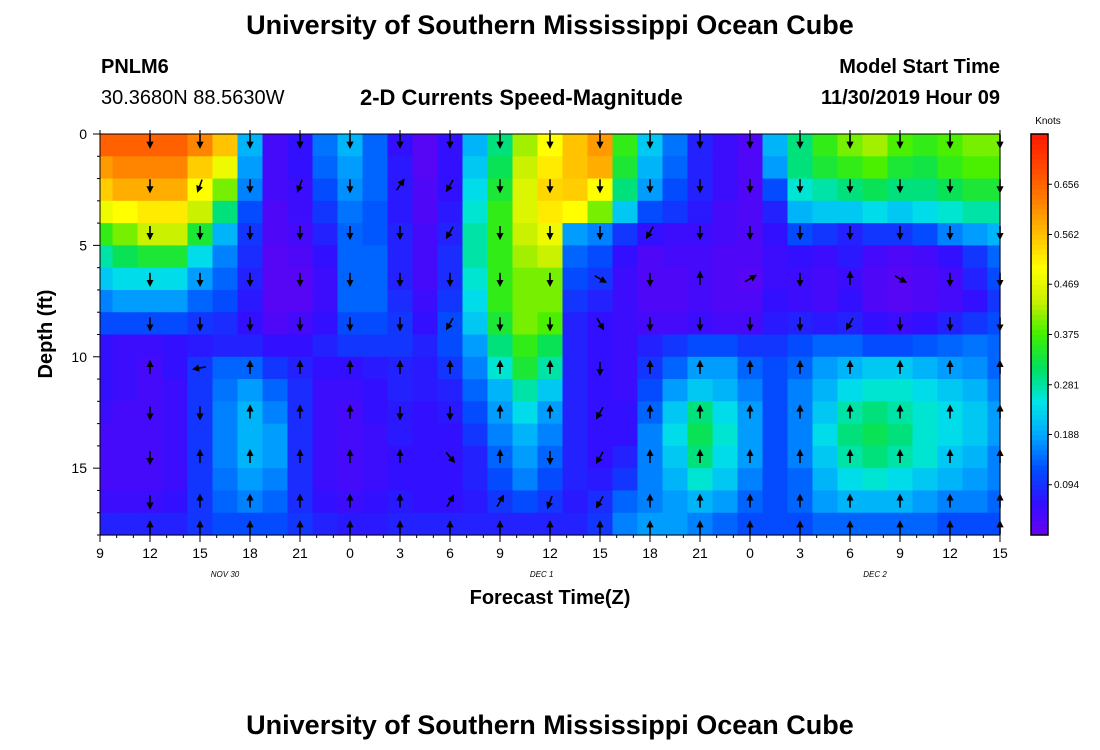 Image resolution: width=1100 pixels, height=750 pixels. What do you see at coordinates (1066, 235) in the screenshot?
I see `colorbar-tick-label: 0.562` at bounding box center [1066, 235].